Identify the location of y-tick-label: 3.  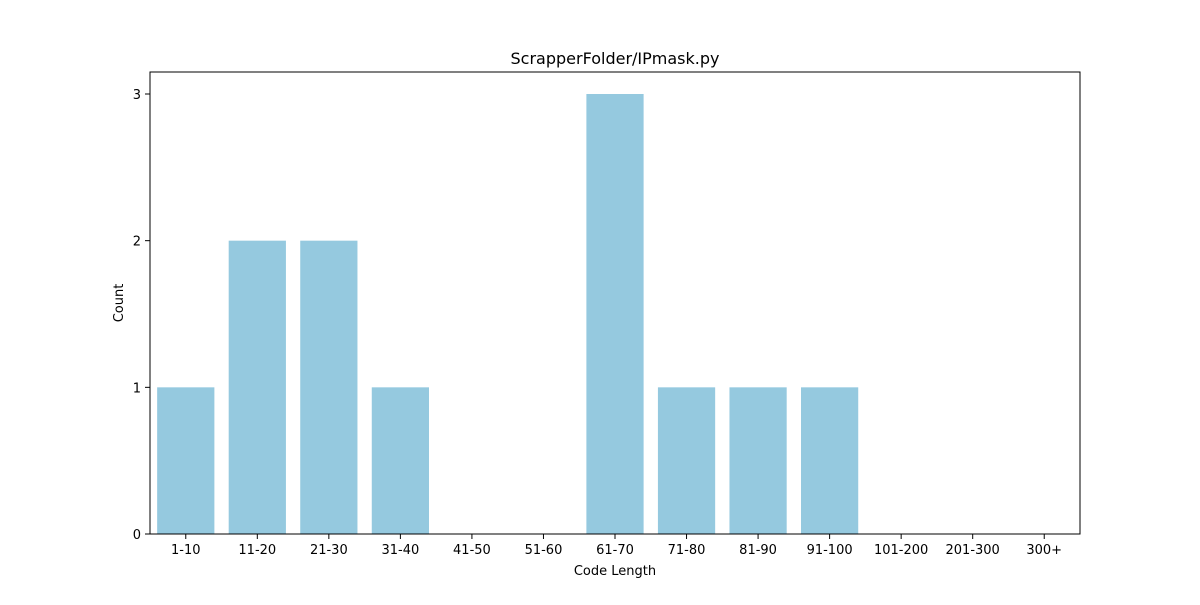
(137, 95).